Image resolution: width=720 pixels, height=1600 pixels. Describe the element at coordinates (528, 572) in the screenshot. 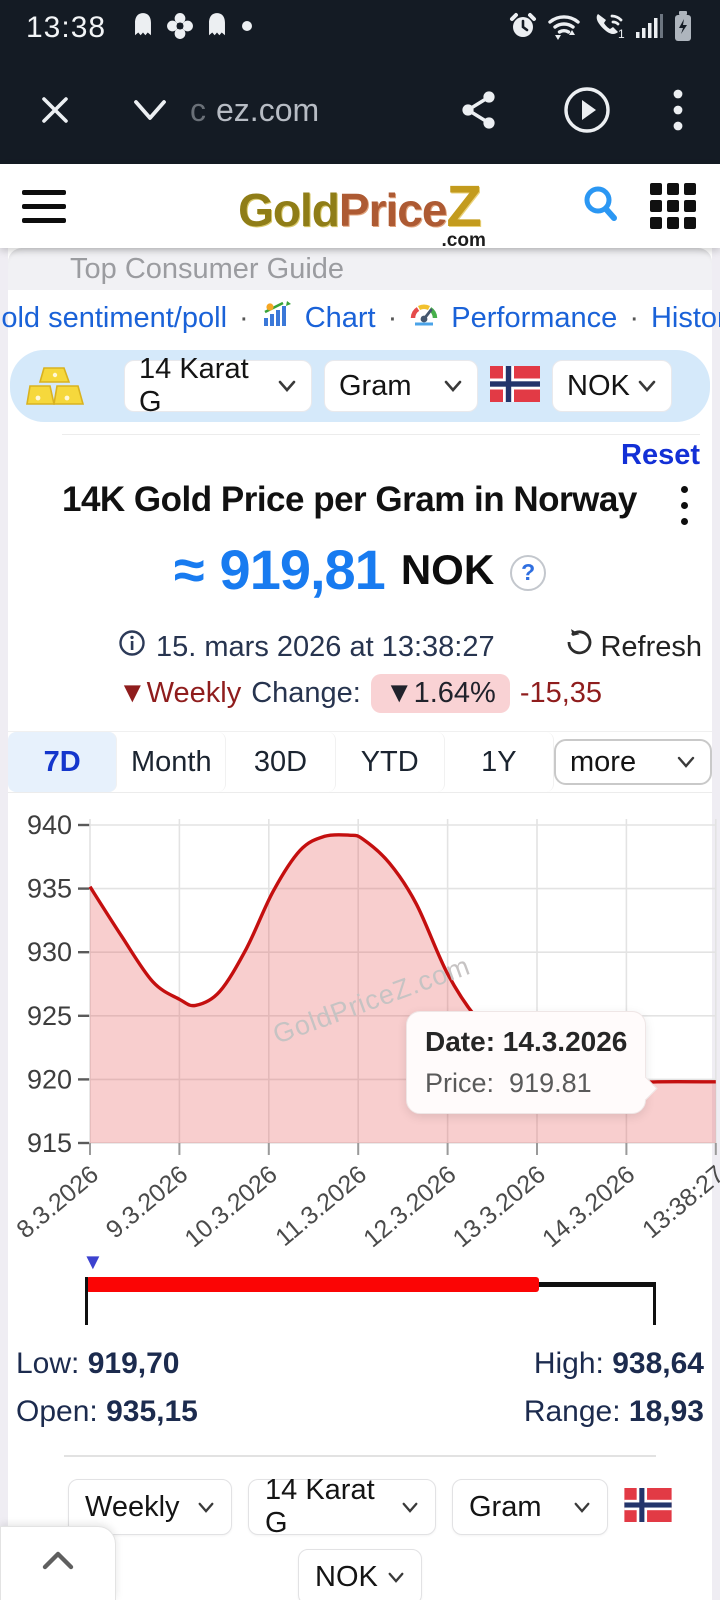

I see `help-icon: ?` at that location.